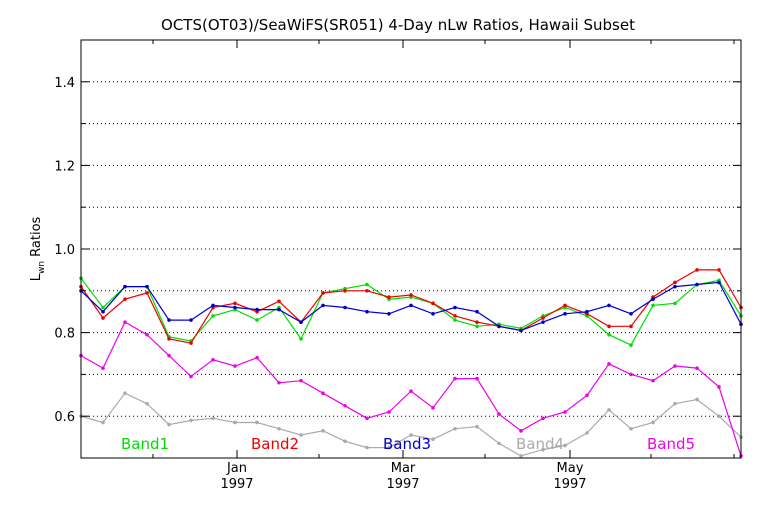 Image resolution: width=768 pixels, height=512 pixels. Describe the element at coordinates (64, 250) in the screenshot. I see `y-tick-label: 1.0` at that location.